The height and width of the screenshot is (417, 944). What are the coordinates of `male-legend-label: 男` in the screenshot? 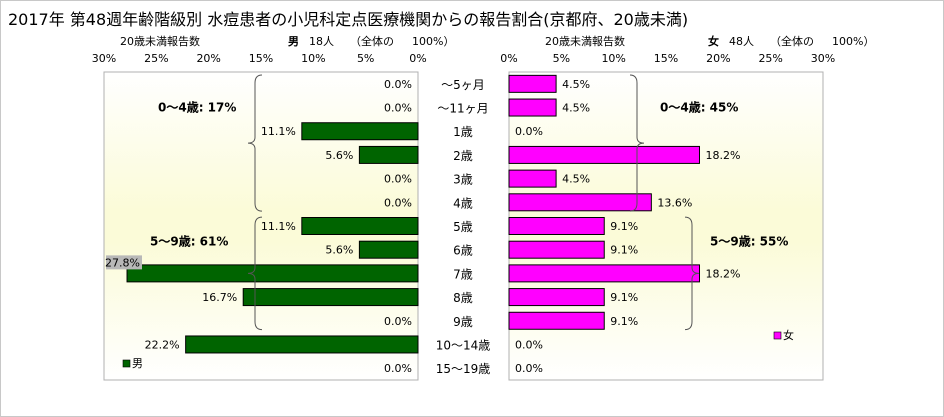 It's located at (137, 363).